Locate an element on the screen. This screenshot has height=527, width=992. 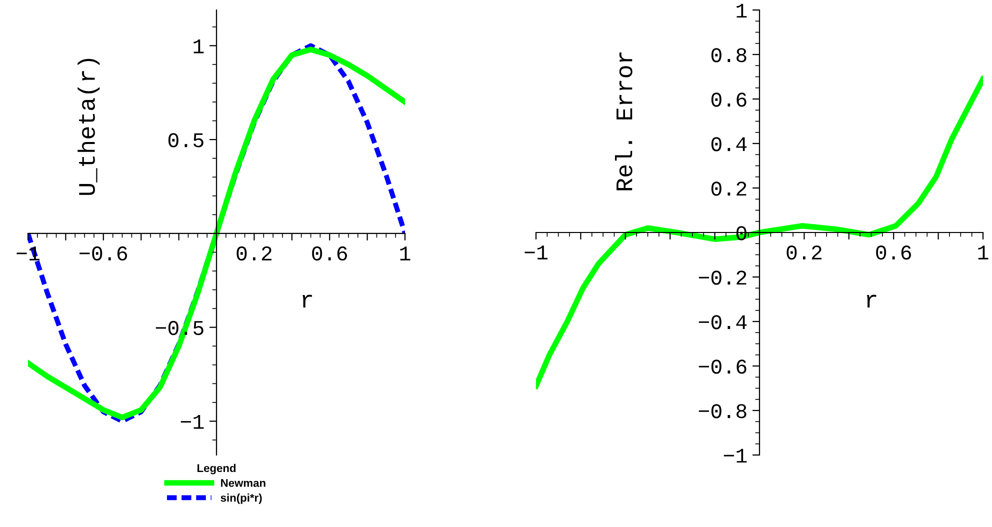
y-tick-label: −0.6 is located at coordinates (722, 367).